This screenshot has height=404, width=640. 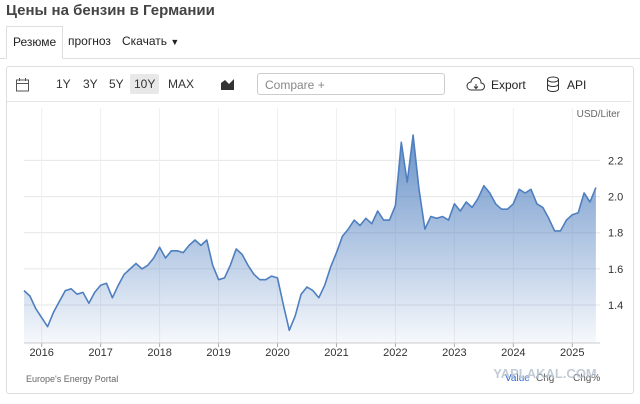 I want to click on compare-input: Compare +, so click(x=351, y=84).